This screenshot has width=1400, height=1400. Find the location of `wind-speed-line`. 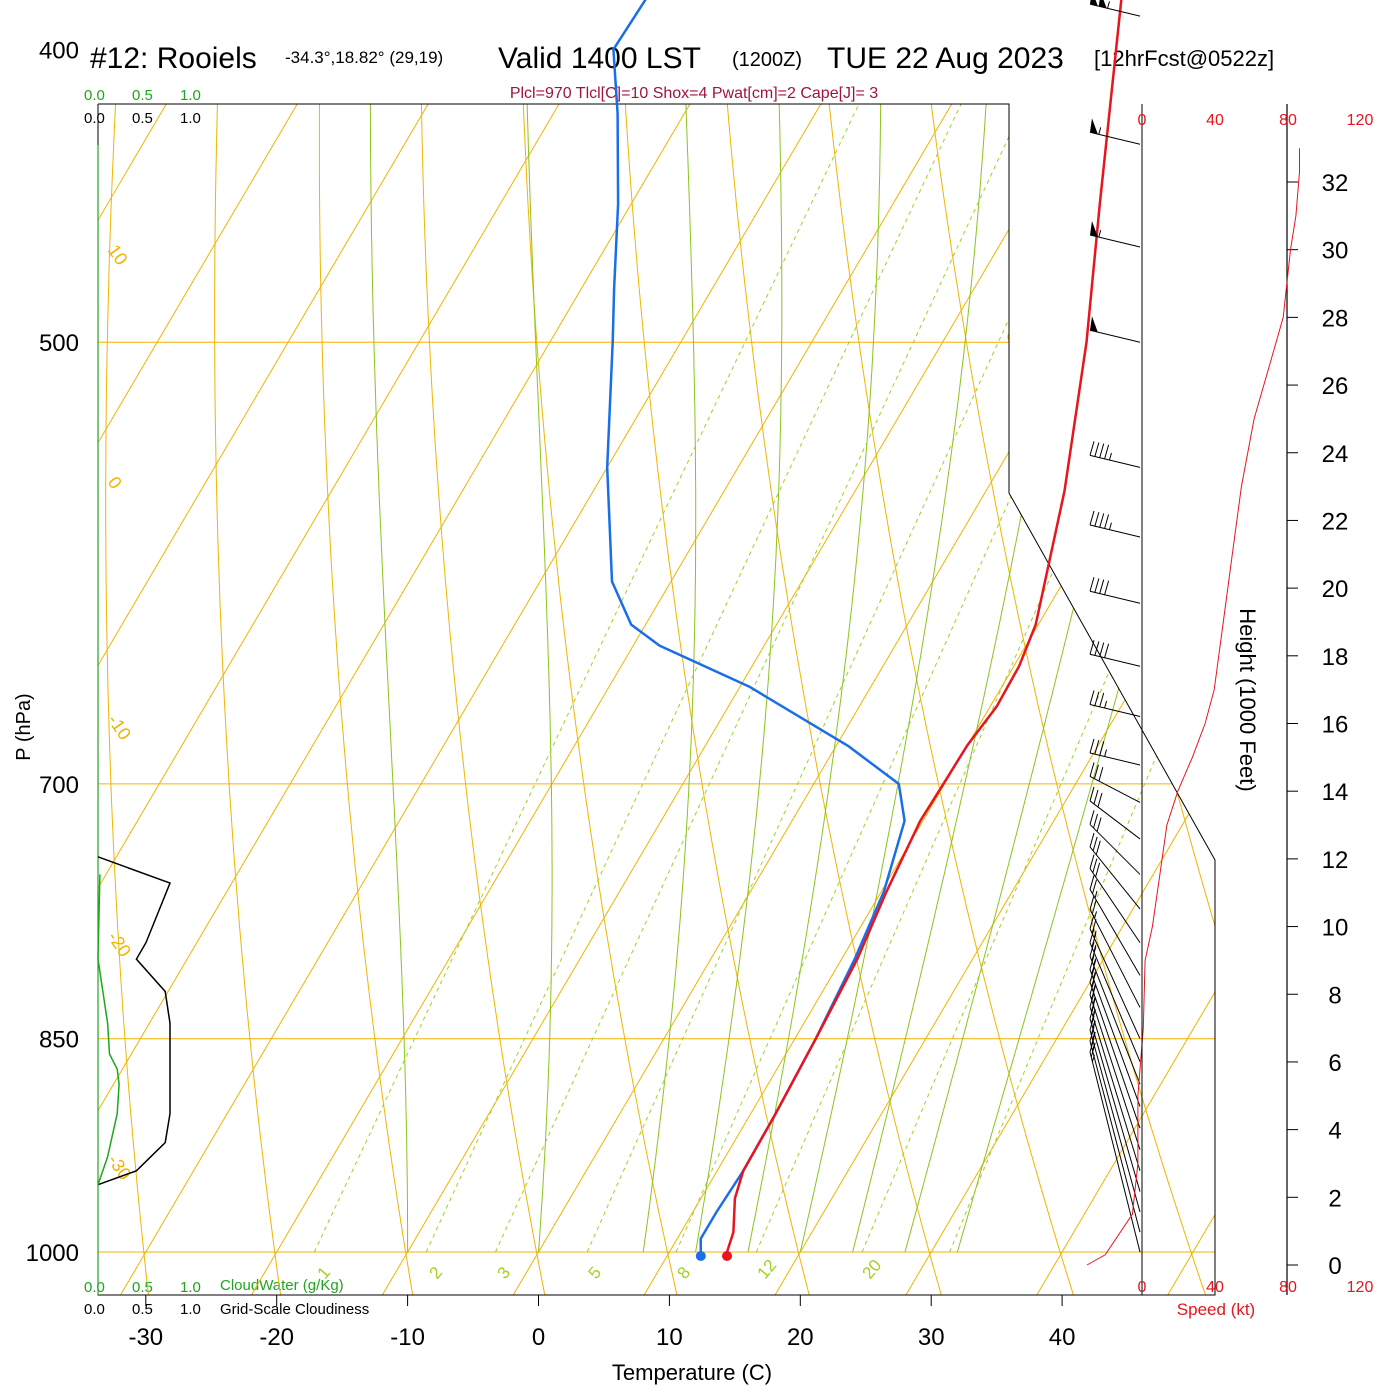

wind-speed-line is located at coordinates (1193, 707).